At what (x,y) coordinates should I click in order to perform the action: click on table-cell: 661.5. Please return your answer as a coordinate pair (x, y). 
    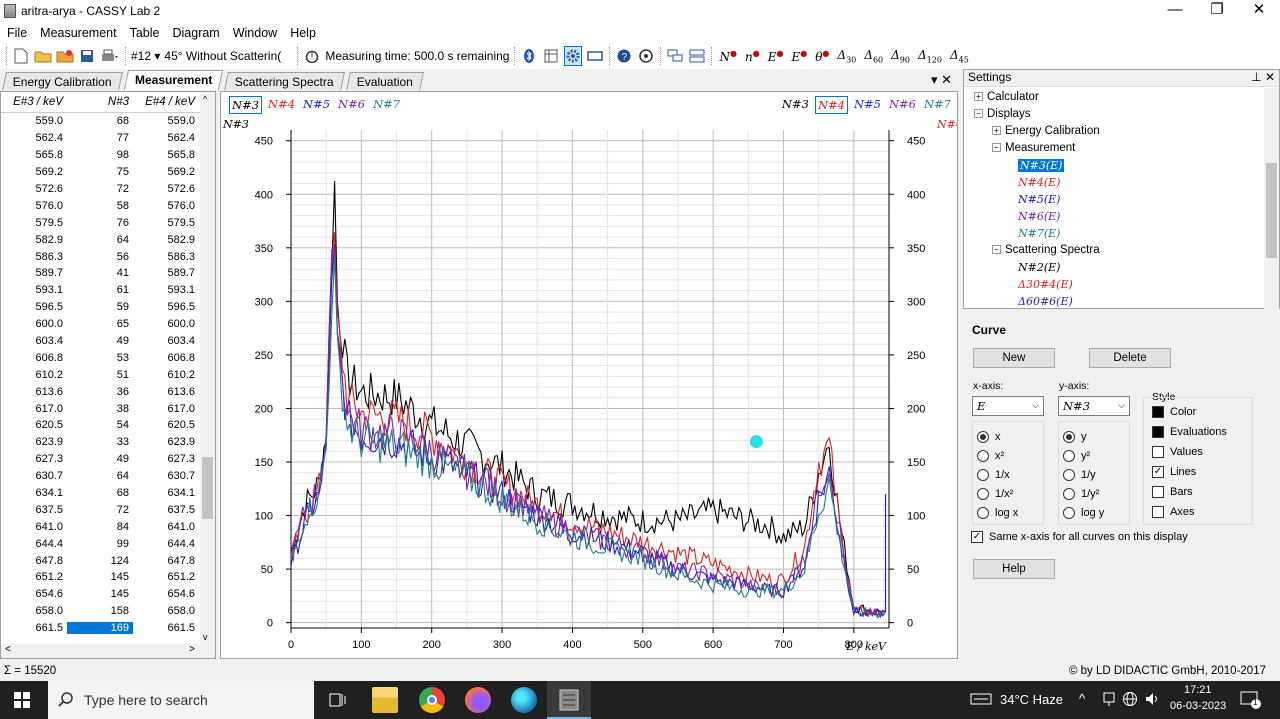
    Looking at the image, I should click on (181, 628).